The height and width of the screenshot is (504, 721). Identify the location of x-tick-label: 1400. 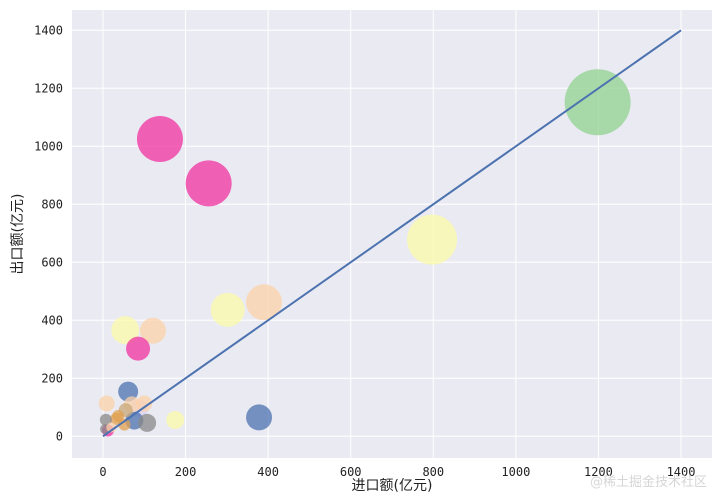
(681, 472).